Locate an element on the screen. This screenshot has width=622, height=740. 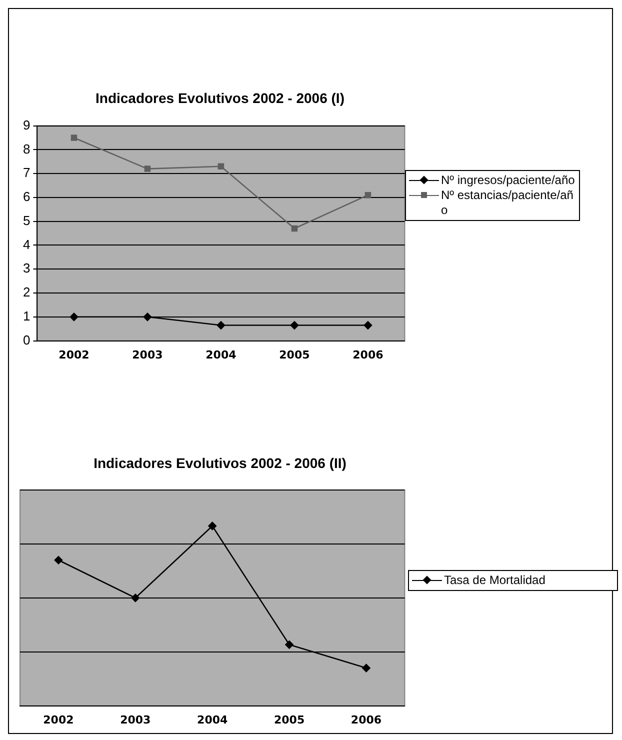
chart-title: Indicadores Evolutivos 2002 - 2006 (I) is located at coordinates (220, 98).